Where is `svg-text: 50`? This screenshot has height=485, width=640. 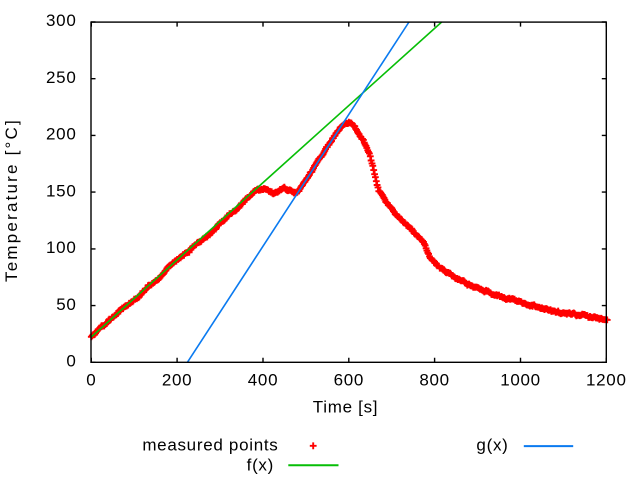 svg-text: 50 is located at coordinates (66, 304).